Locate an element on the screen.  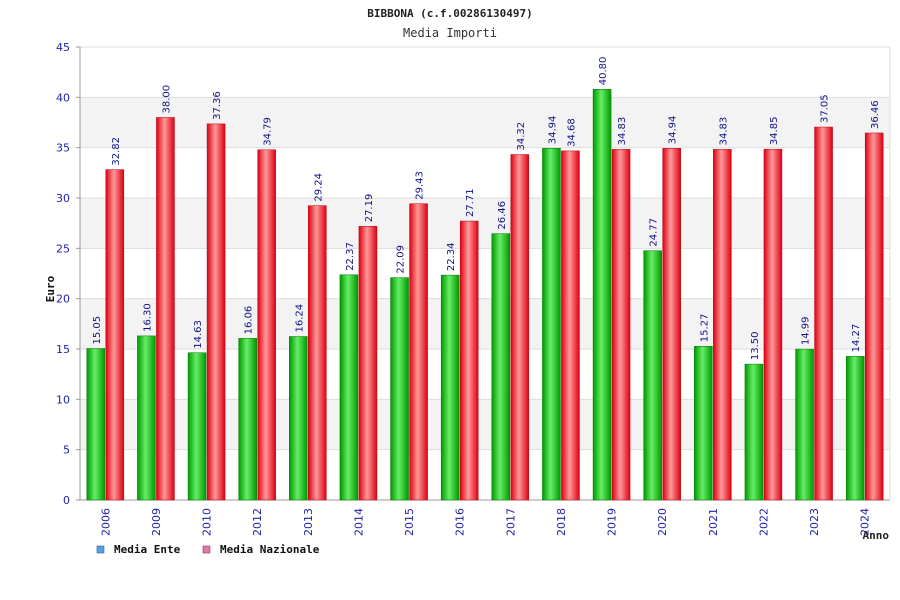
bar-media-ente-2014 is located at coordinates (349, 387).